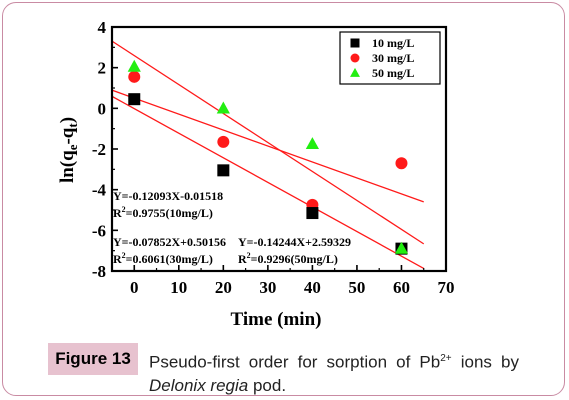 The width and height of the screenshot is (569, 400). Describe the element at coordinates (355, 43) in the screenshot. I see `legend-marker-square` at that location.